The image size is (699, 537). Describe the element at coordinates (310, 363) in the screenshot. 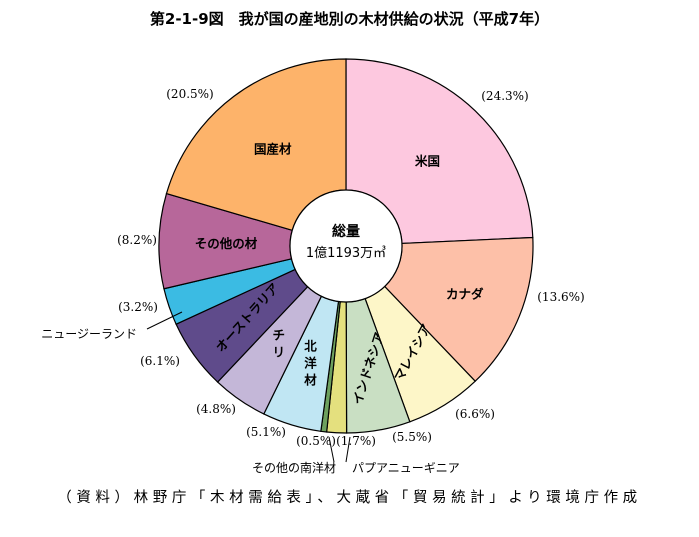

I see `slice-label-7: 北洋材` at that location.